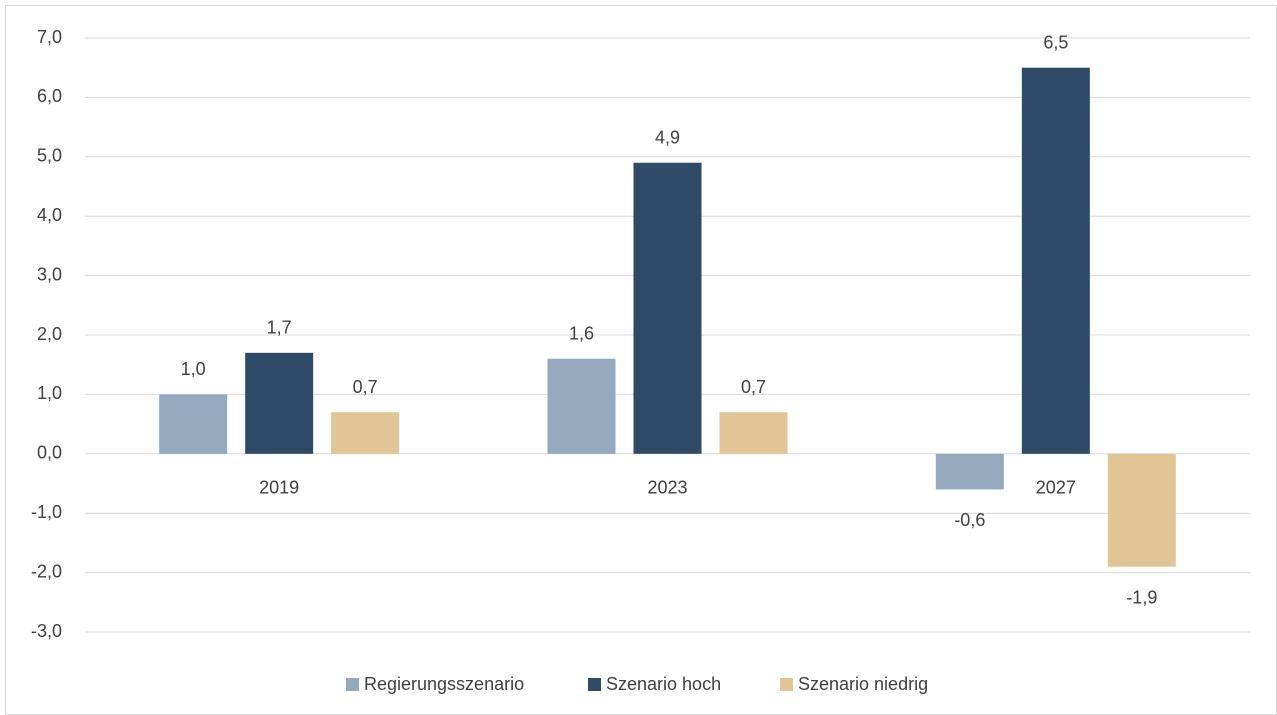 Image resolution: width=1277 pixels, height=715 pixels. I want to click on y-tick-label: -1,0, so click(46, 512).